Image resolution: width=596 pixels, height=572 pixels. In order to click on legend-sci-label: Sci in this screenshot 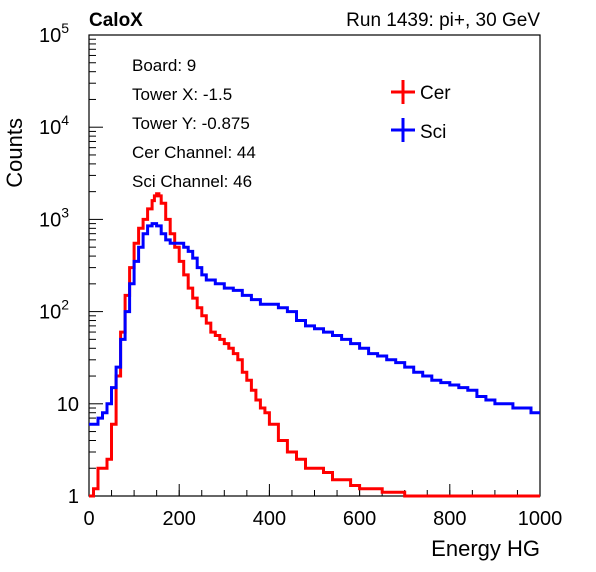, I will do `click(433, 132)`.